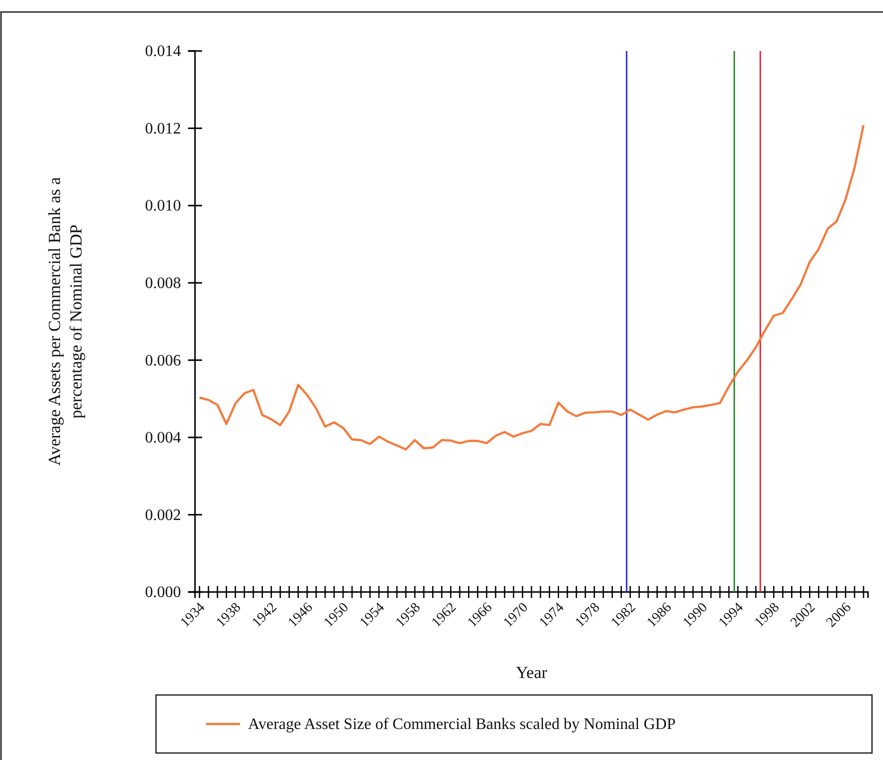 The image size is (883, 760). What do you see at coordinates (163, 515) in the screenshot?
I see `y-tick-label: 0.002` at bounding box center [163, 515].